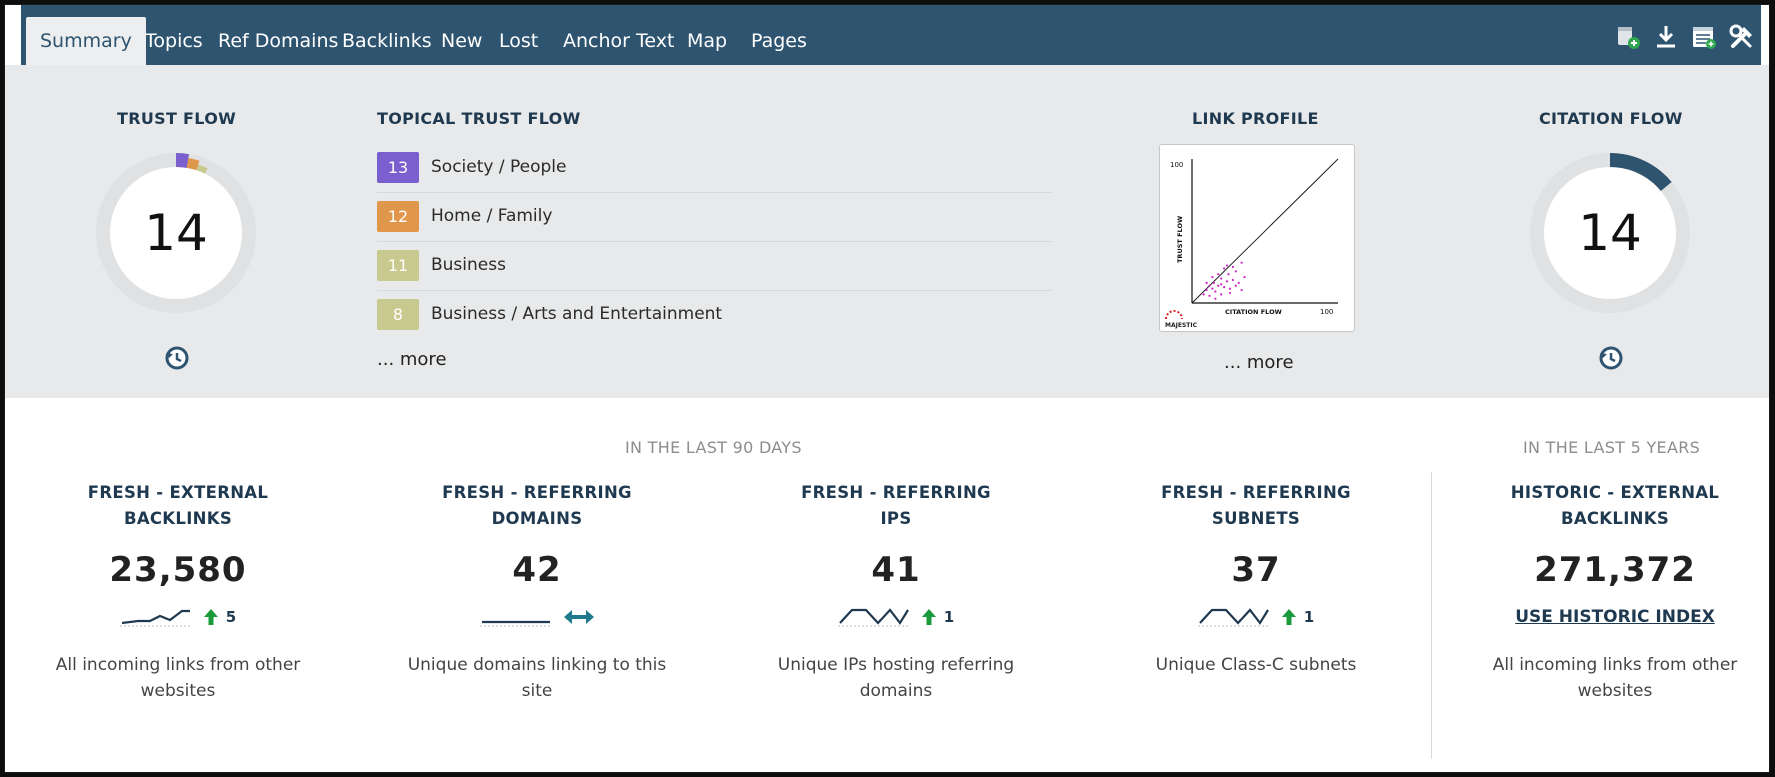 This screenshot has width=1775, height=777. I want to click on section-divider, so click(1431, 615).